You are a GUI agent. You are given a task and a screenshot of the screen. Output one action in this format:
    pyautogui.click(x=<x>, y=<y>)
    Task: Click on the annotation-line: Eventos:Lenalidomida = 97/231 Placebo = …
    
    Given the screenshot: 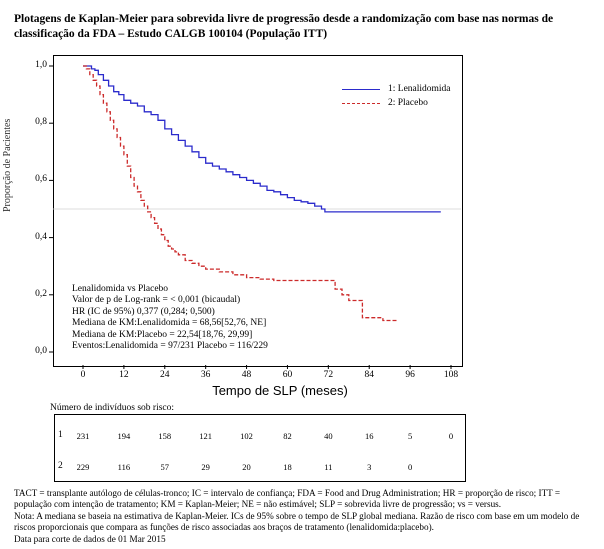 What is the action you would take?
    pyautogui.click(x=170, y=346)
    